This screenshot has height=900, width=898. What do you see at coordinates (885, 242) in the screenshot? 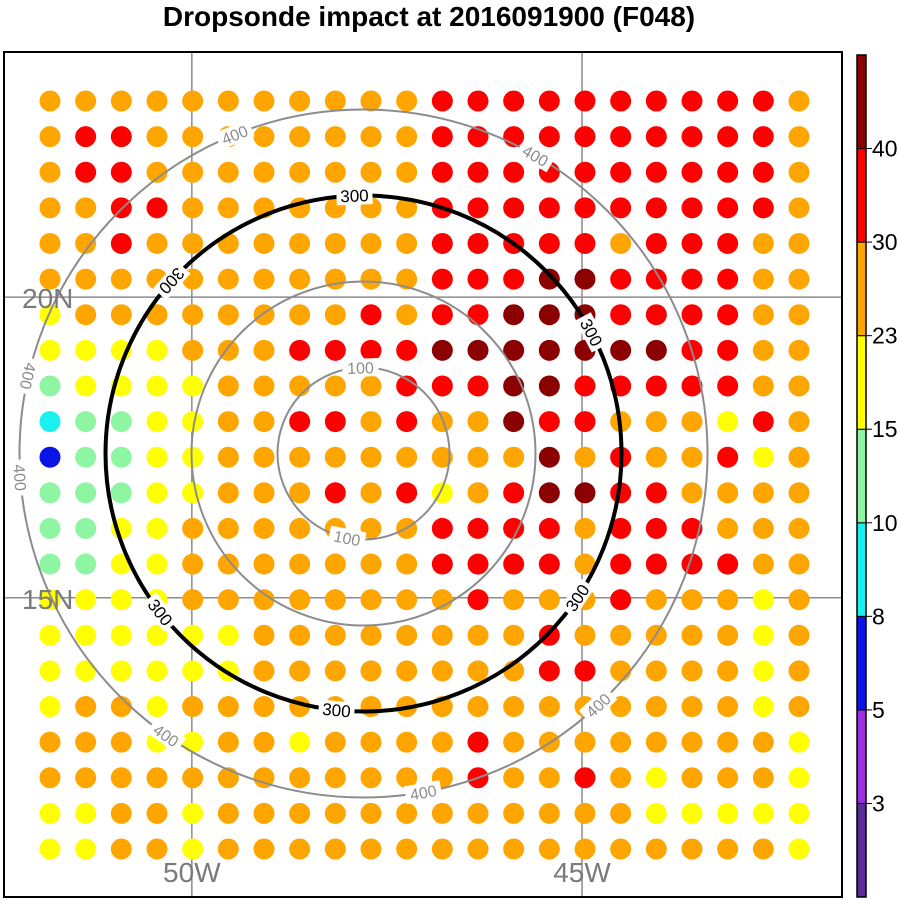
I see `colorbar-tick-label: 30` at bounding box center [885, 242].